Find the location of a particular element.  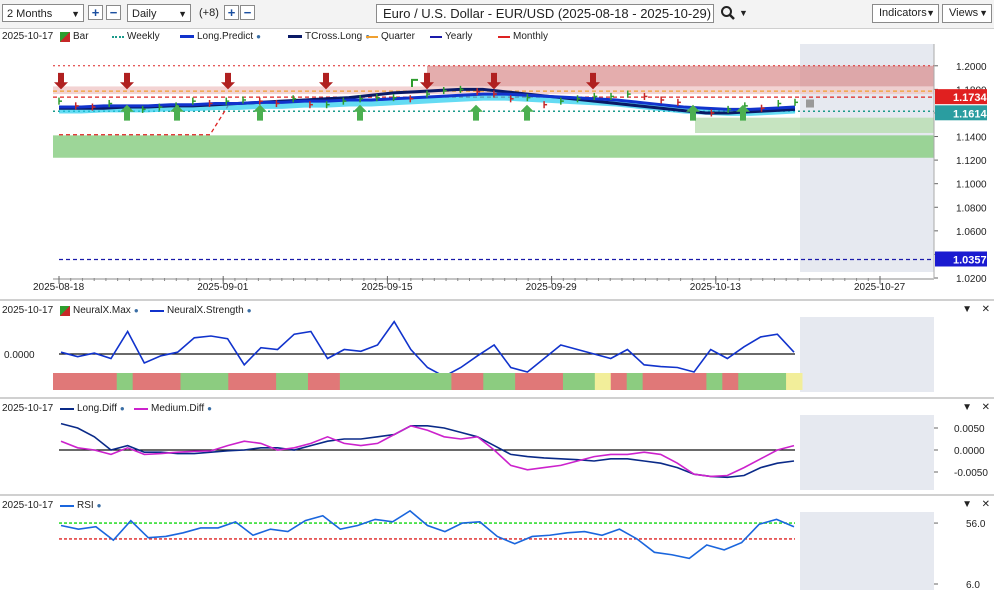

search-dropdown-icon: ▼ is located at coordinates (743, 13).